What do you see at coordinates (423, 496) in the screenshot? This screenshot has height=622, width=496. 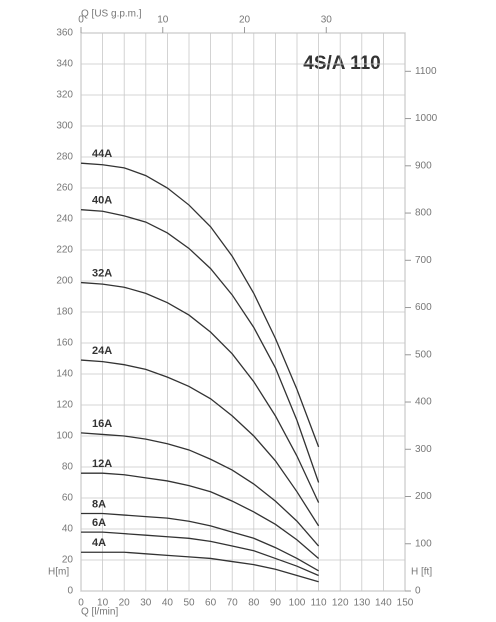 I see `y2-tick-label: 200` at bounding box center [423, 496].